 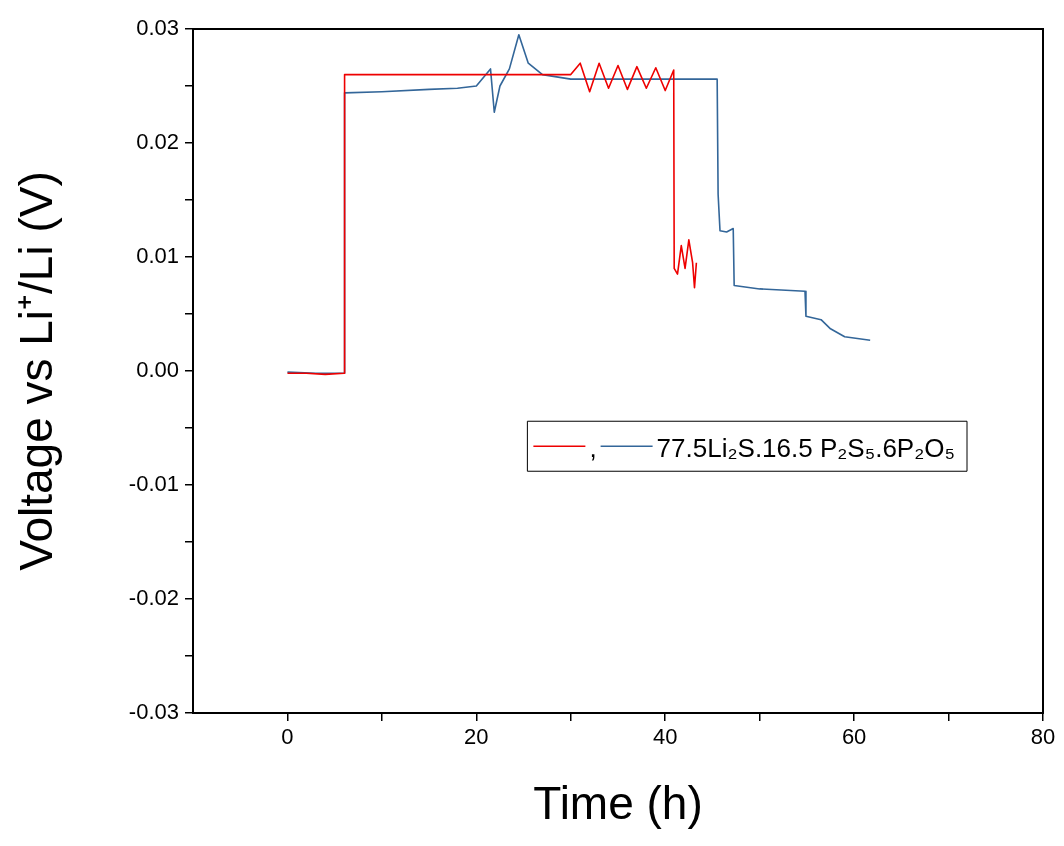 What do you see at coordinates (476, 737) in the screenshot?
I see `x-tick-label: 20` at bounding box center [476, 737].